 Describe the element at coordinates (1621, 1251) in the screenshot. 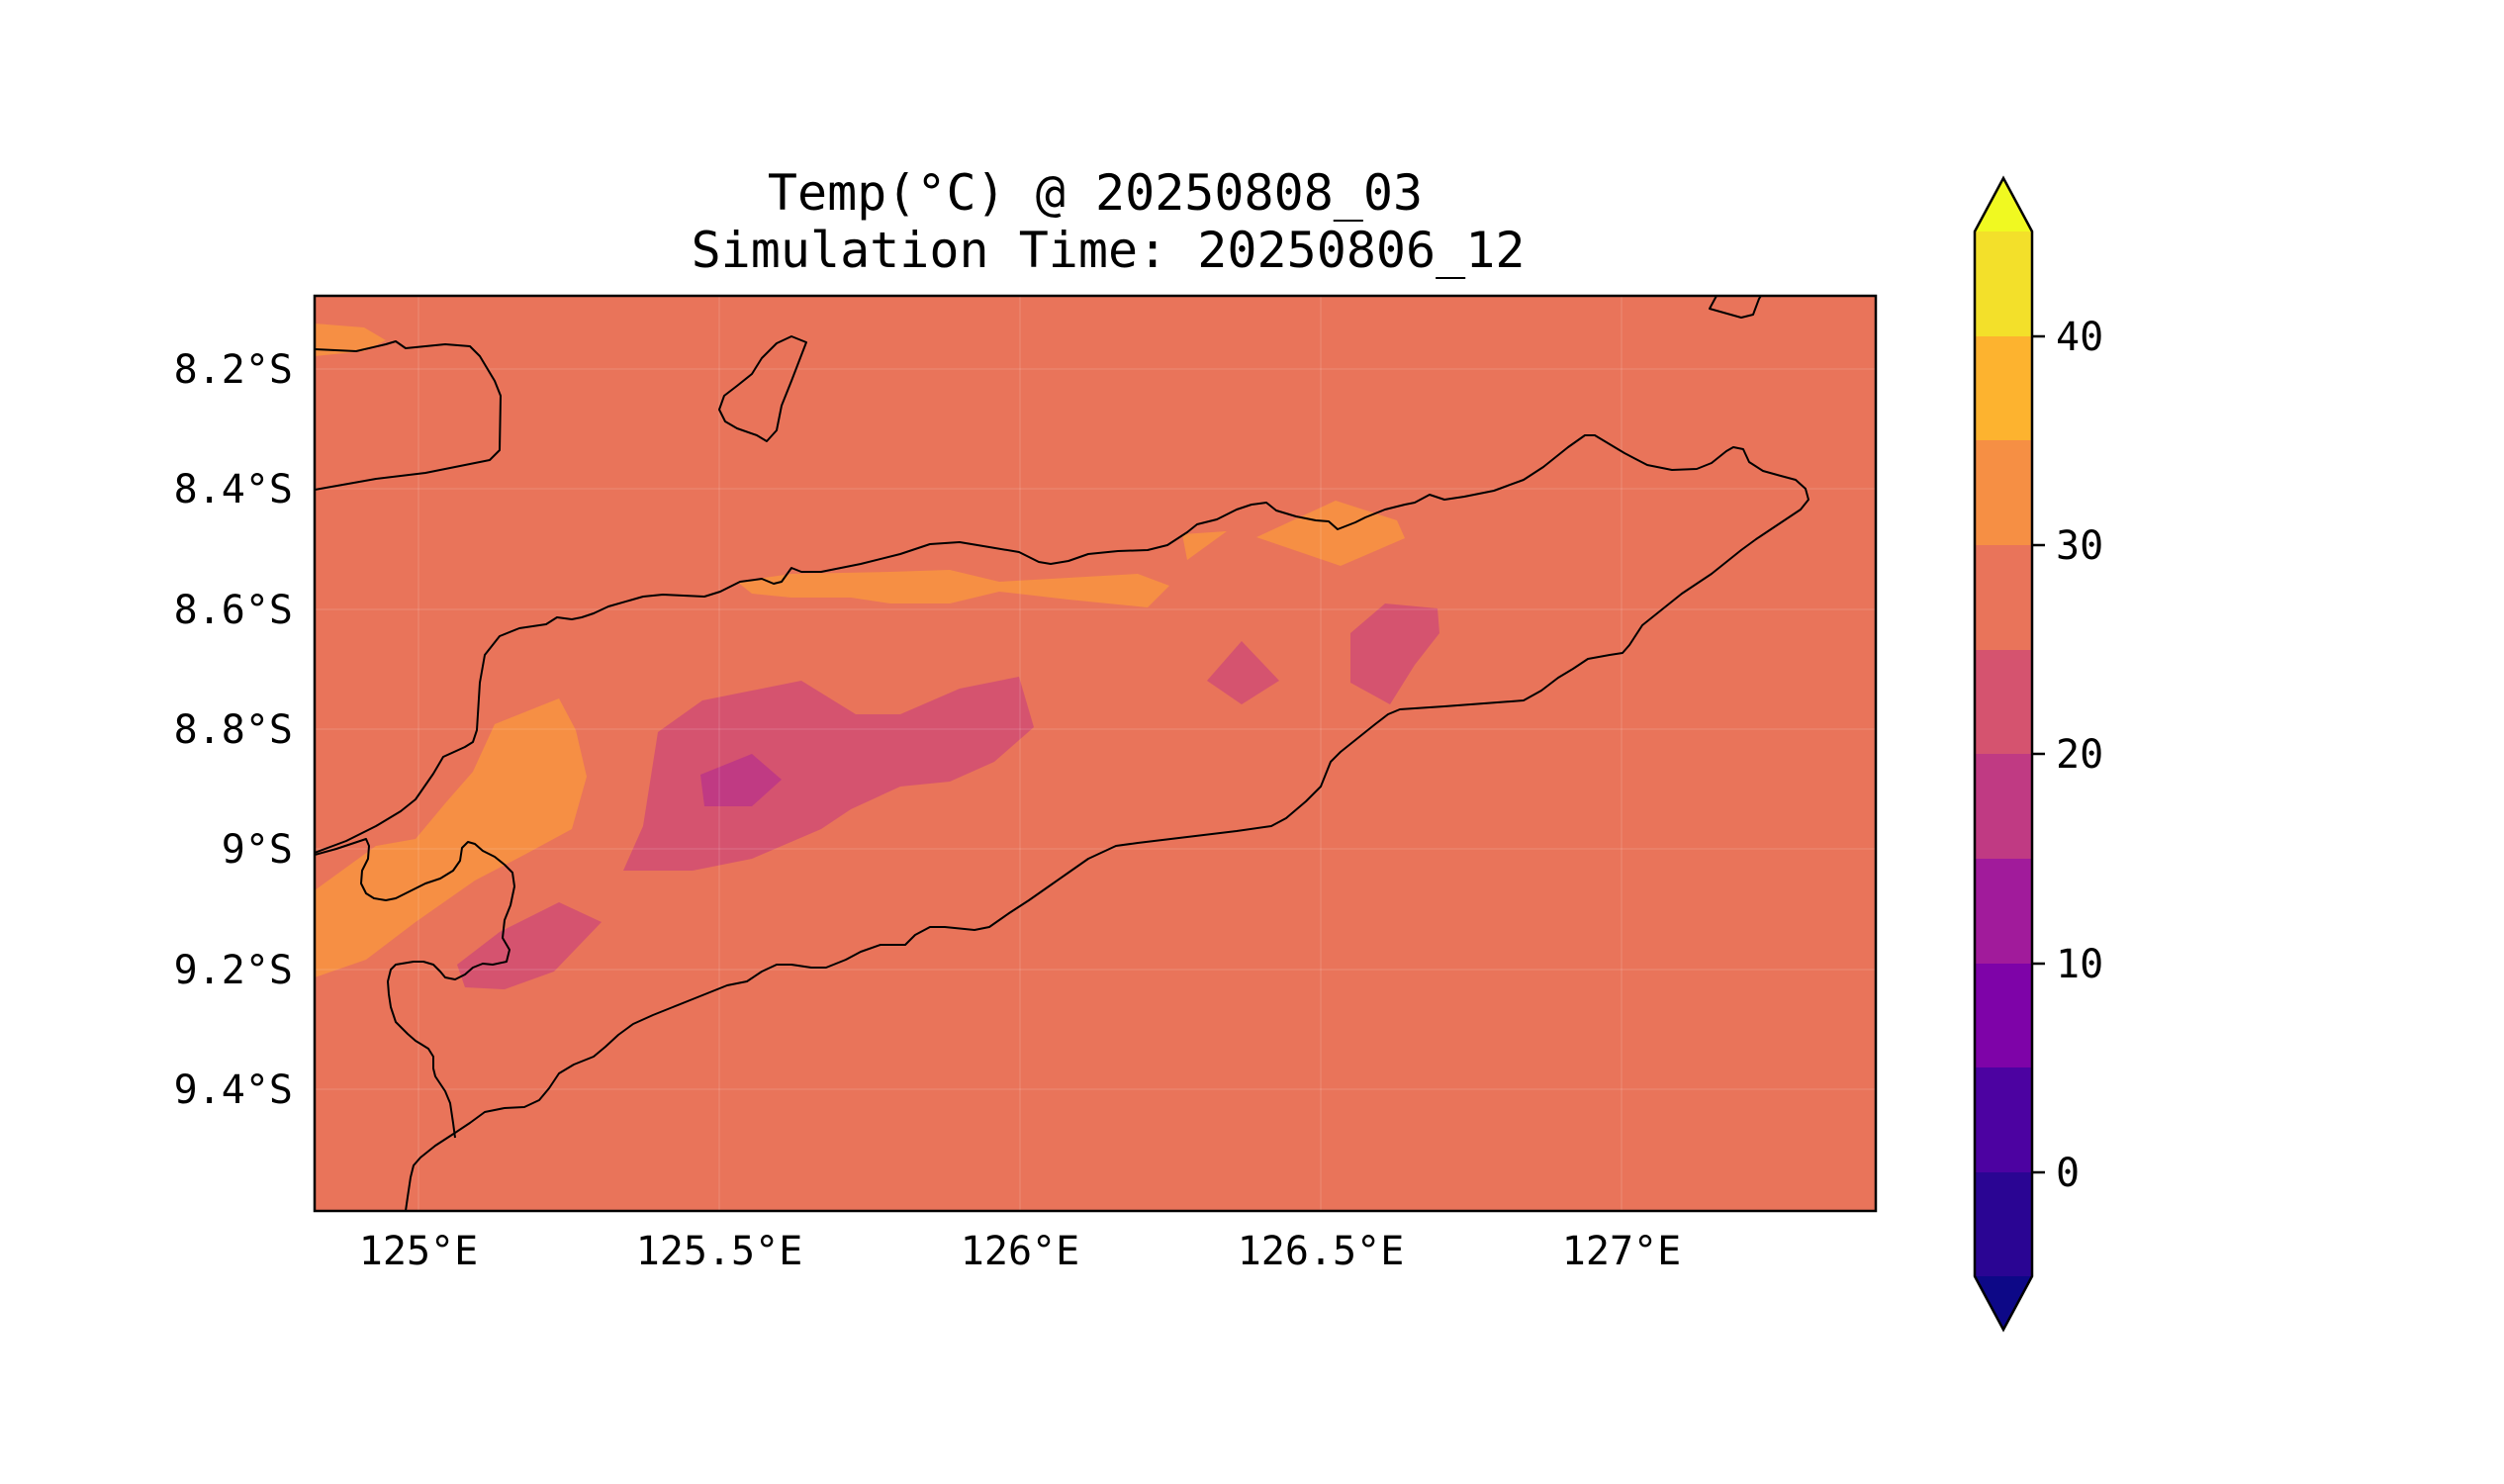

I see `x-tick-label: 127°E` at that location.